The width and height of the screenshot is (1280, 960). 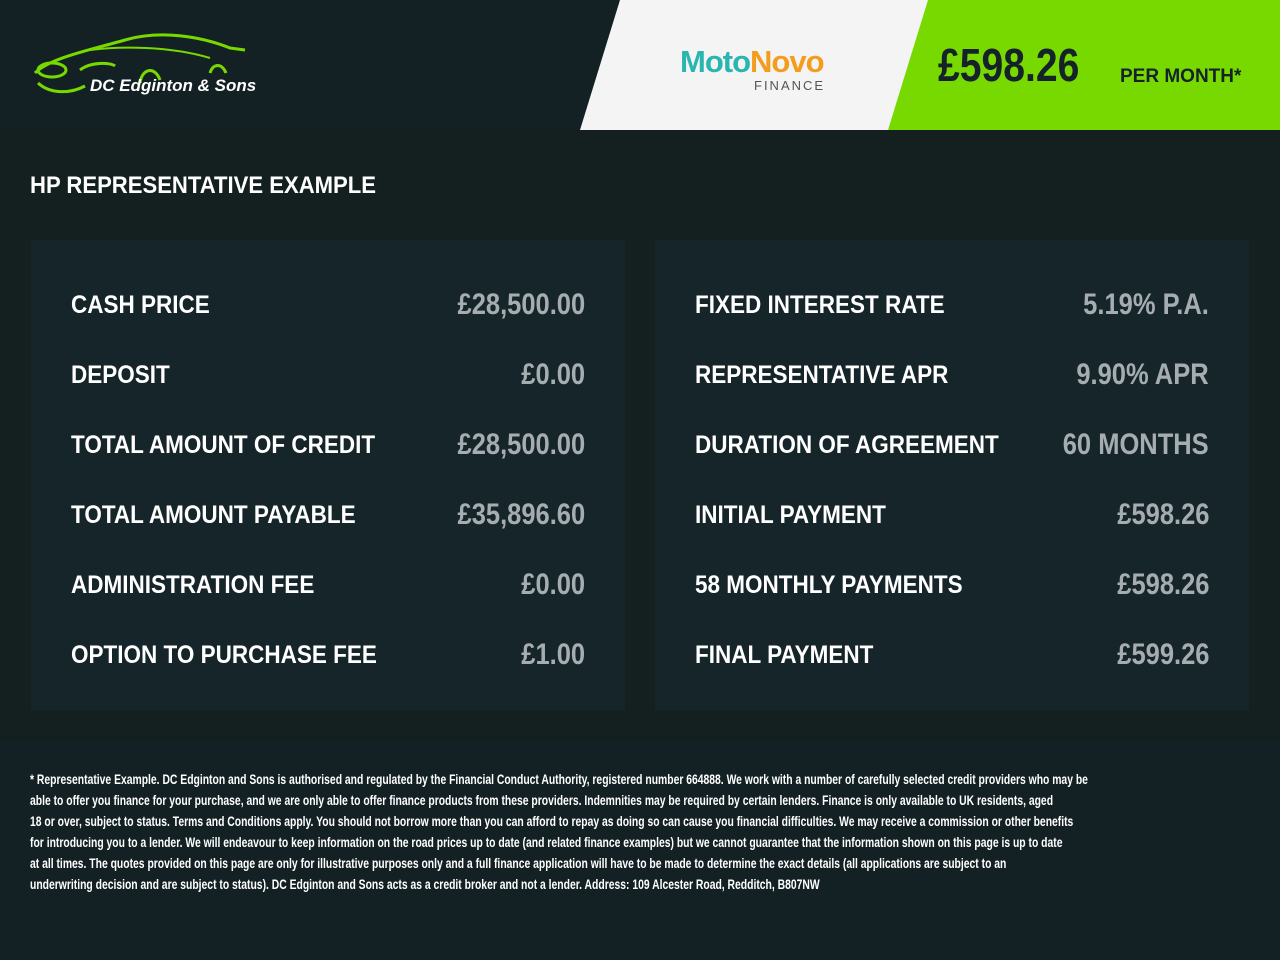 What do you see at coordinates (1146, 304) in the screenshot?
I see `row-value: 5.19% P.A.` at bounding box center [1146, 304].